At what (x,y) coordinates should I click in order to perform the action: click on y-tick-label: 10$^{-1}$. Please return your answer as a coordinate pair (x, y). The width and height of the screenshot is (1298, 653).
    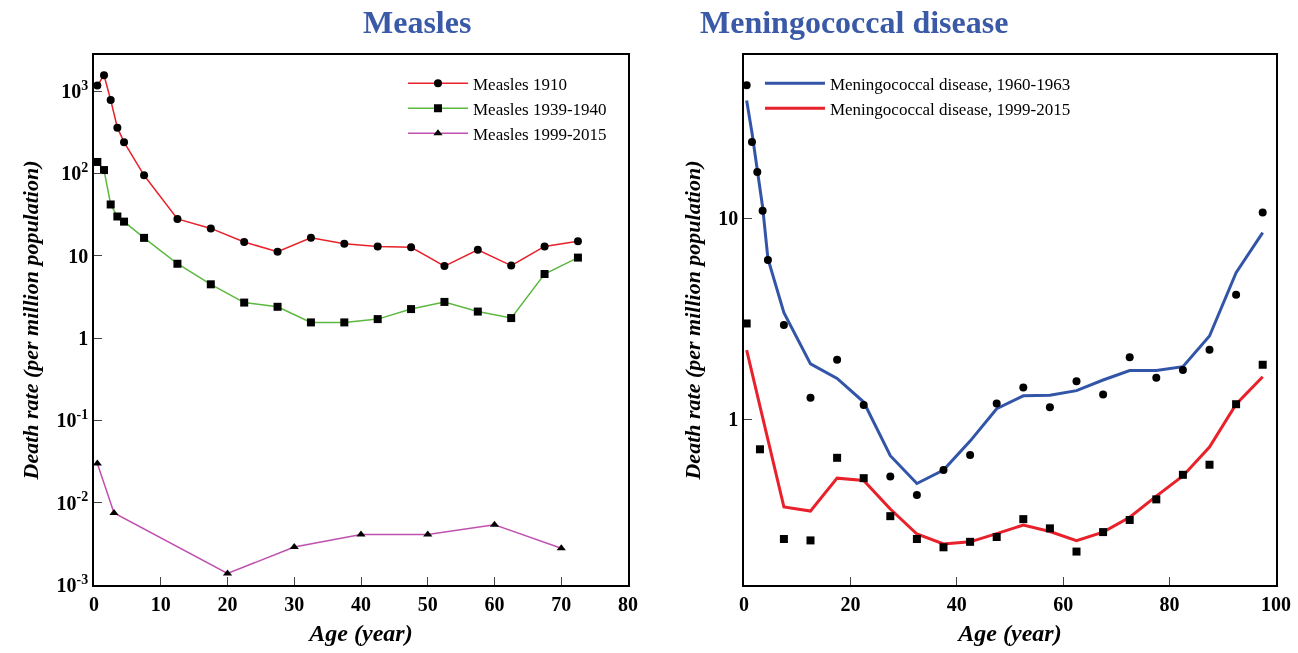
    Looking at the image, I should click on (72, 419).